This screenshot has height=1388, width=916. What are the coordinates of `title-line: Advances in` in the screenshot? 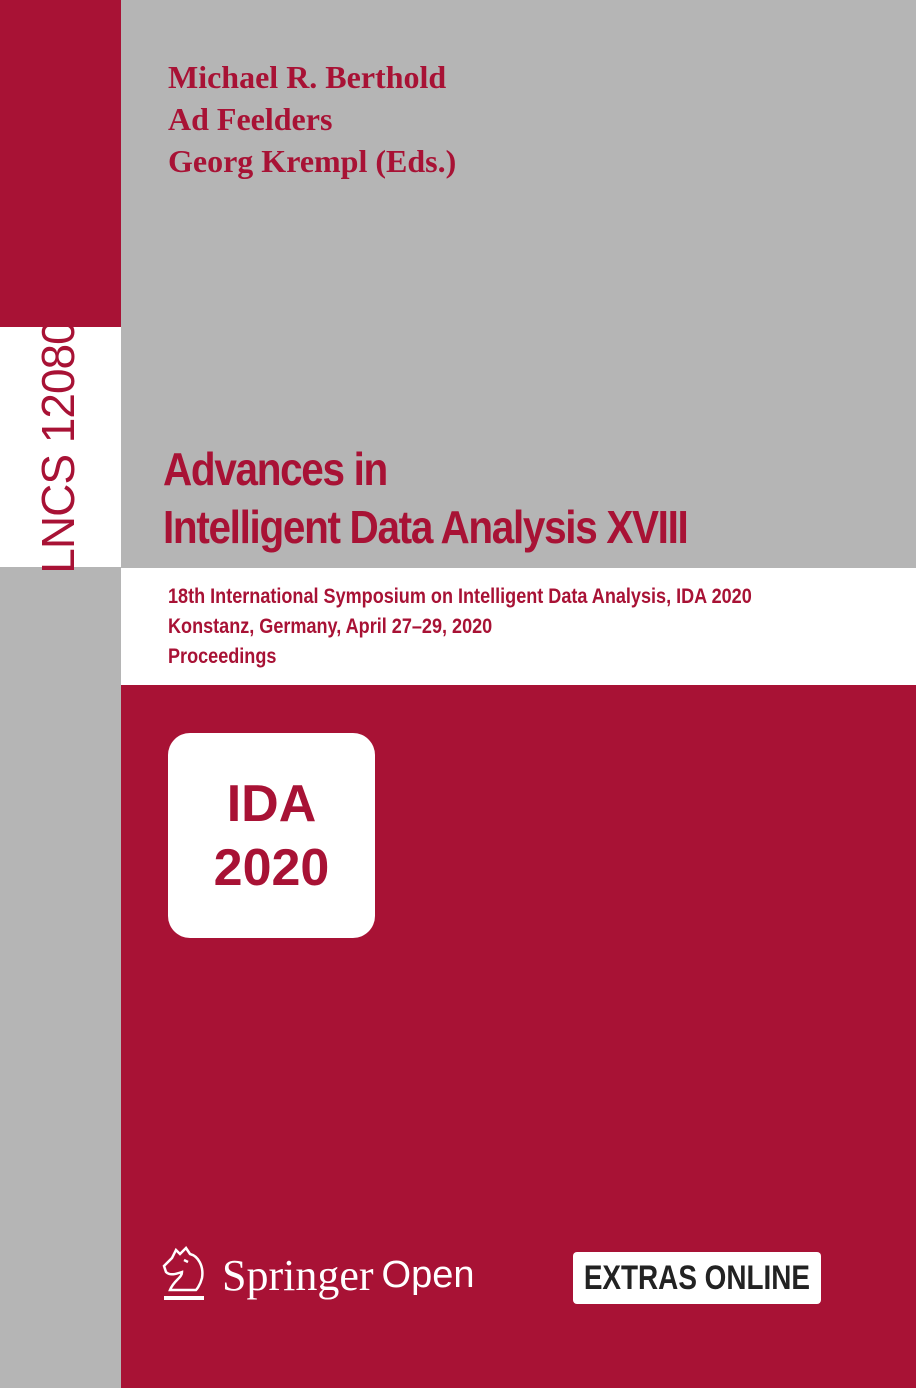 It's located at (275, 469).